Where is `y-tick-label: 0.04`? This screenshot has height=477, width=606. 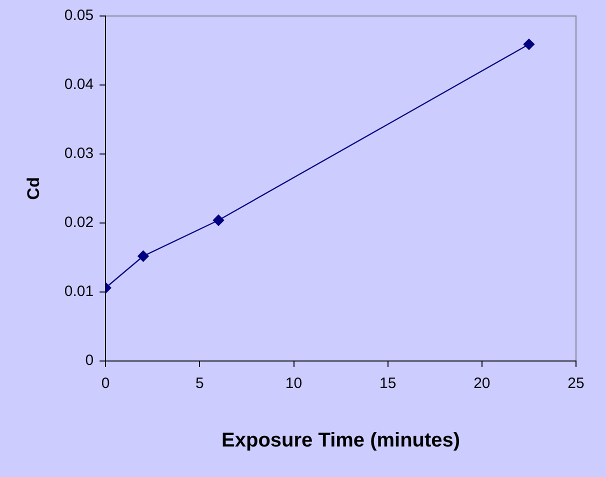 y-tick-label: 0.04 is located at coordinates (79, 85).